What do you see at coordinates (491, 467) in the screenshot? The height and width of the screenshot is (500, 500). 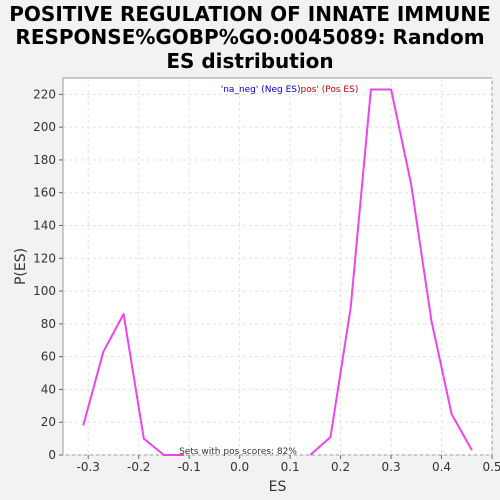 I see `x-tick-label: 0.5` at bounding box center [491, 467].